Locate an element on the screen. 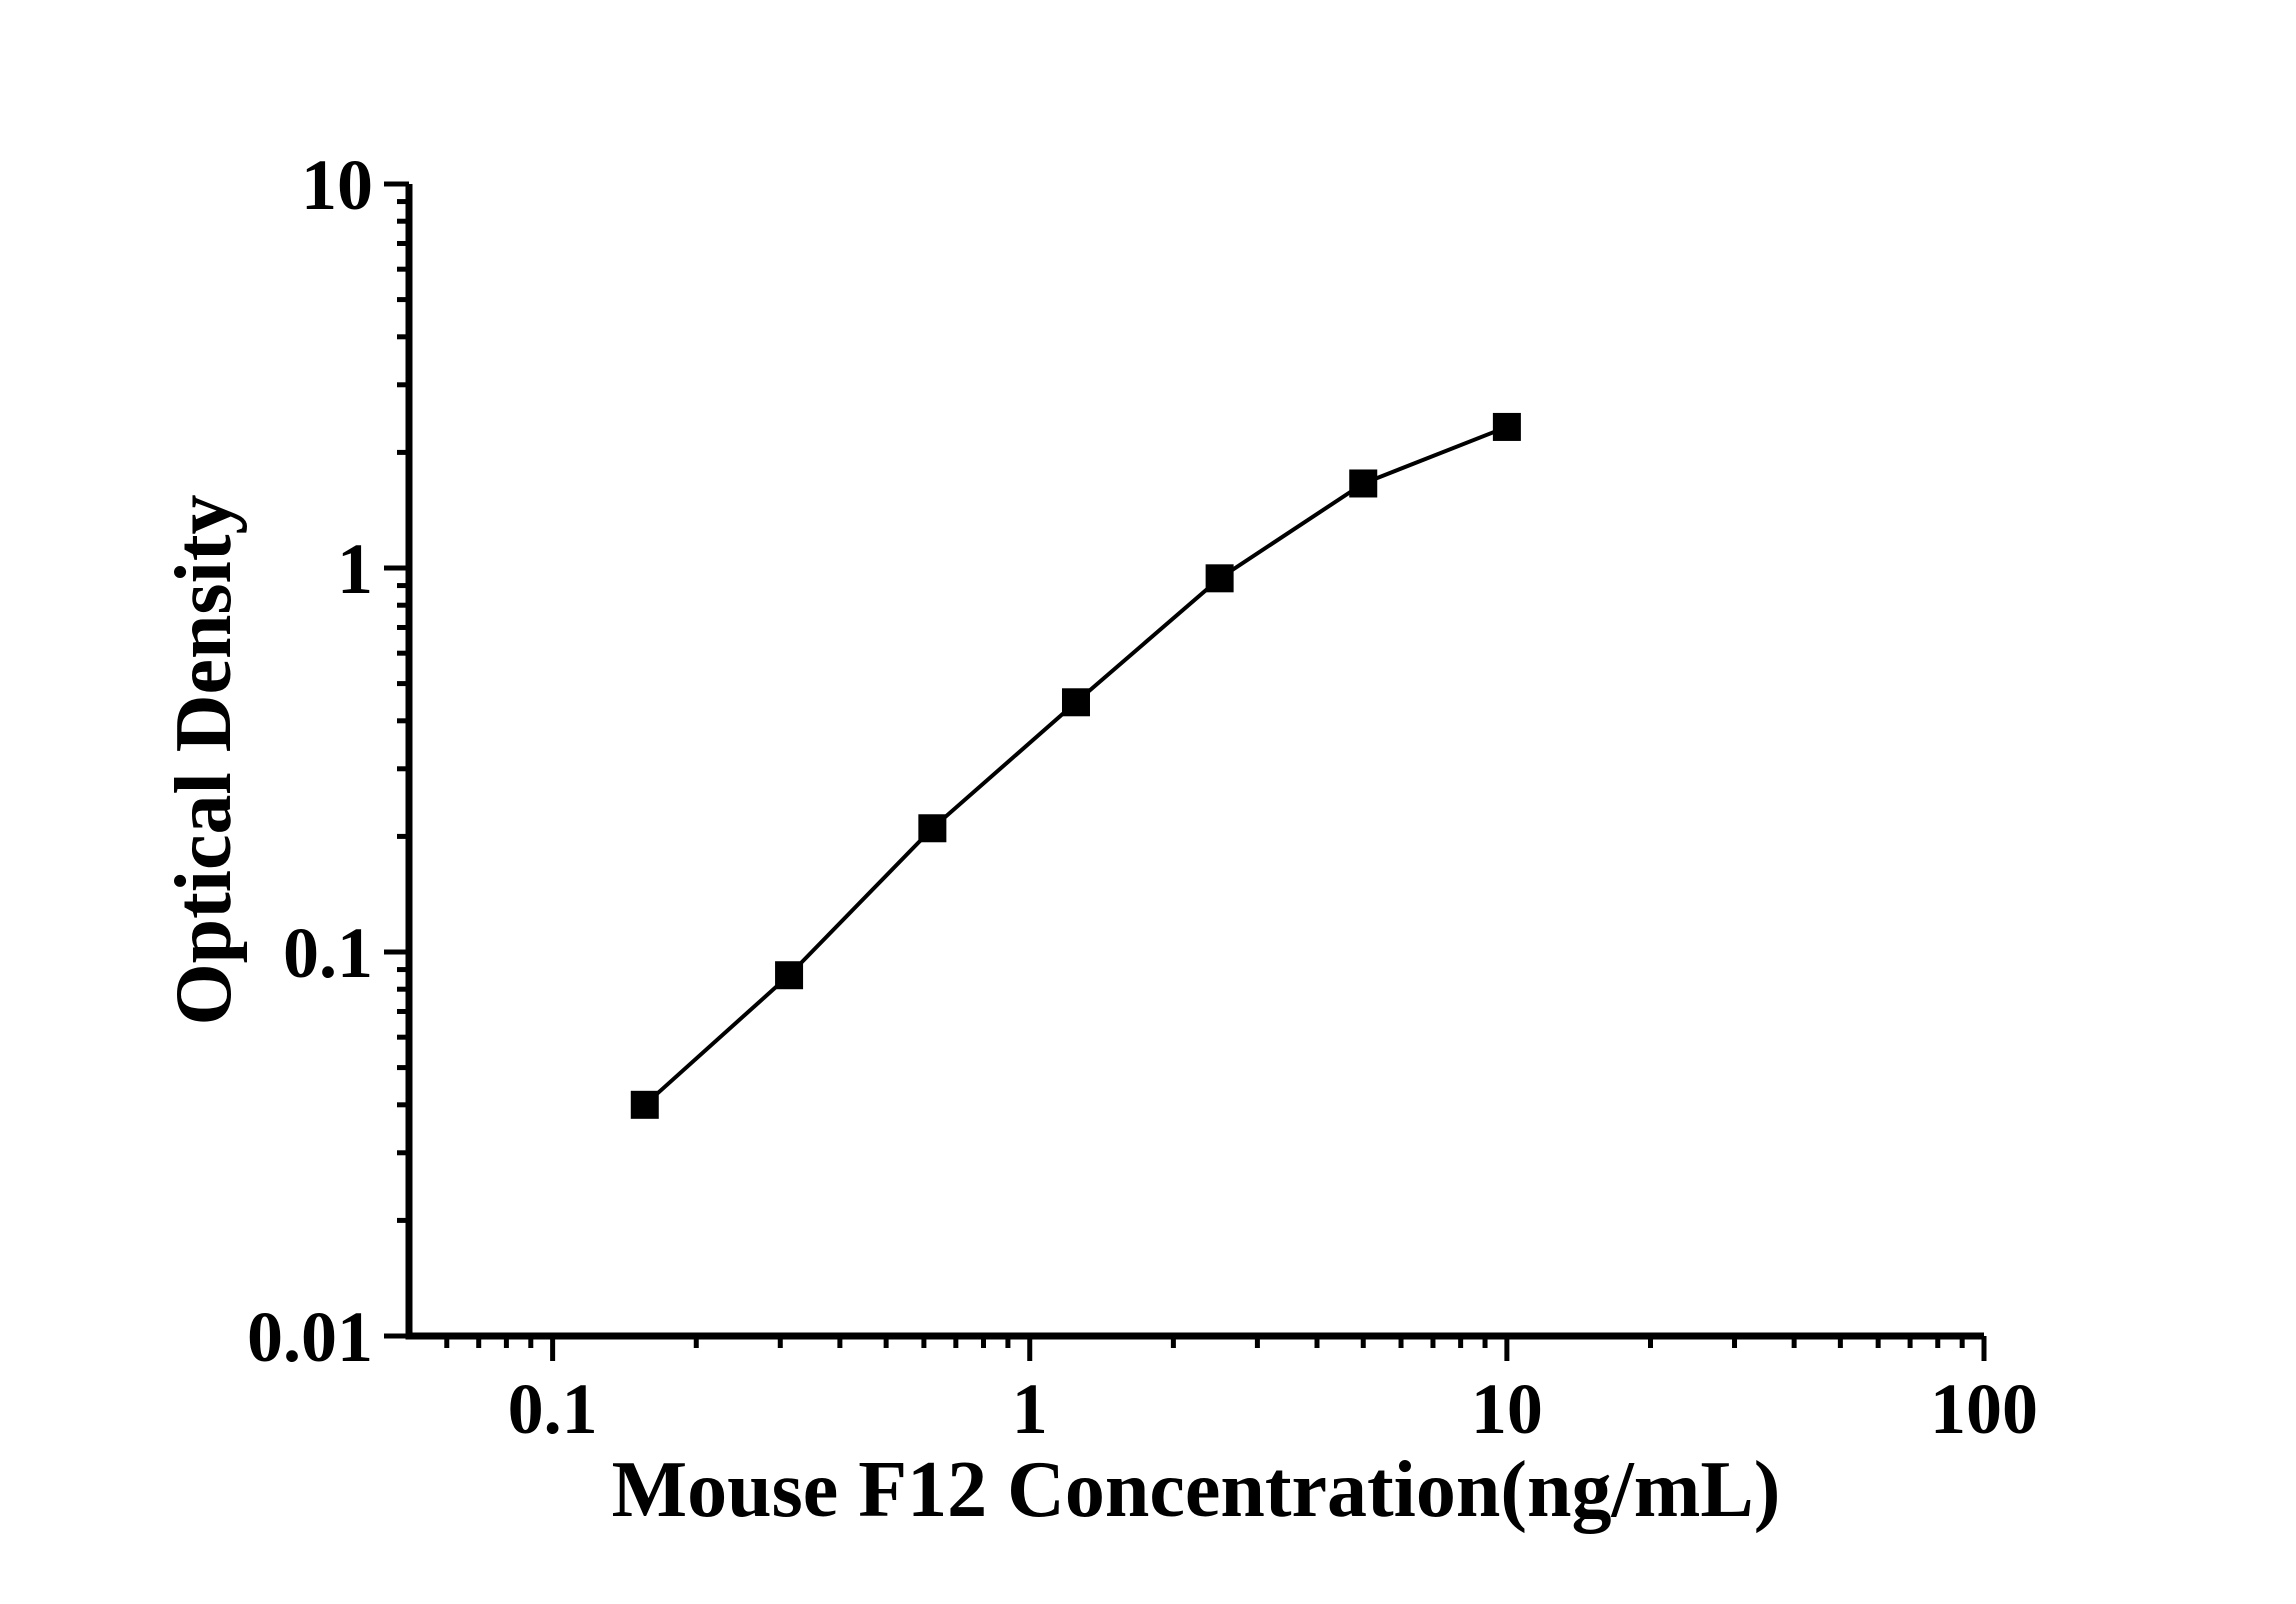 The width and height of the screenshot is (2296, 1604). y-tick-label: 0.01 is located at coordinates (310, 1337).